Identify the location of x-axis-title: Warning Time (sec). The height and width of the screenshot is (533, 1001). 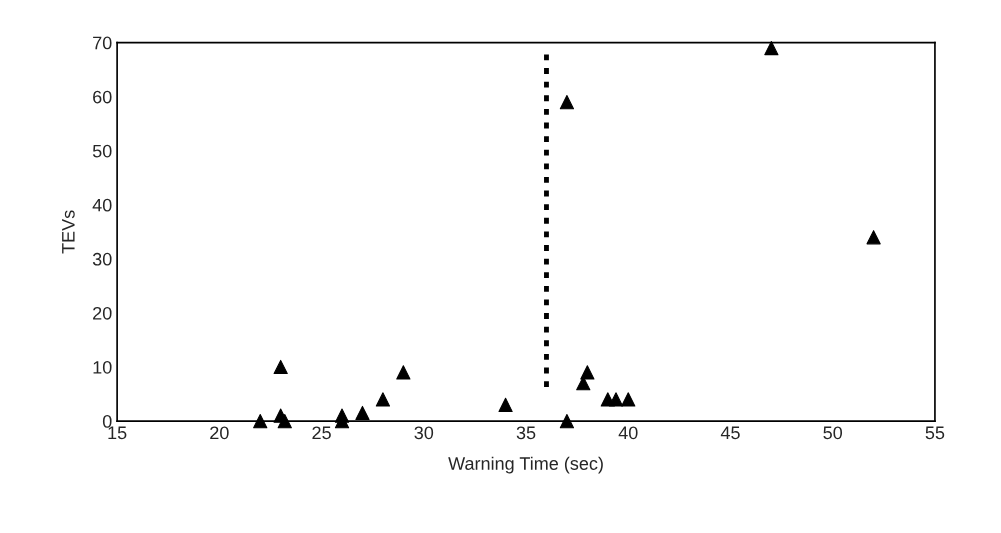
(525, 465).